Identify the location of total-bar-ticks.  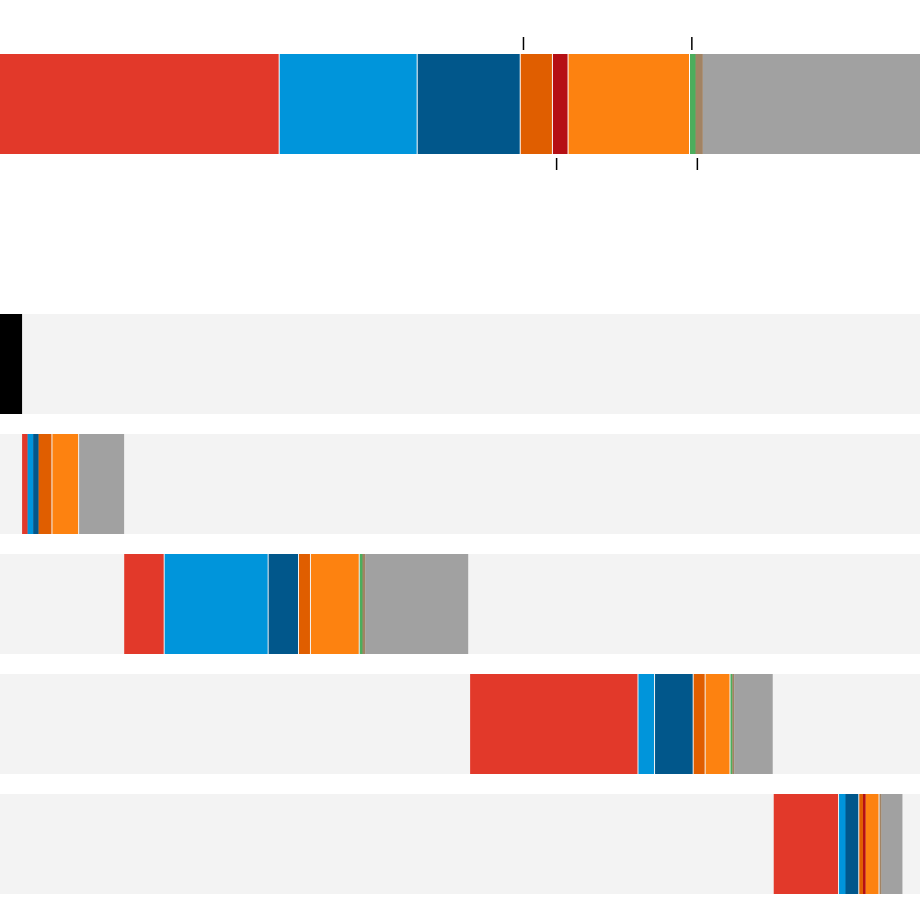
(610, 103).